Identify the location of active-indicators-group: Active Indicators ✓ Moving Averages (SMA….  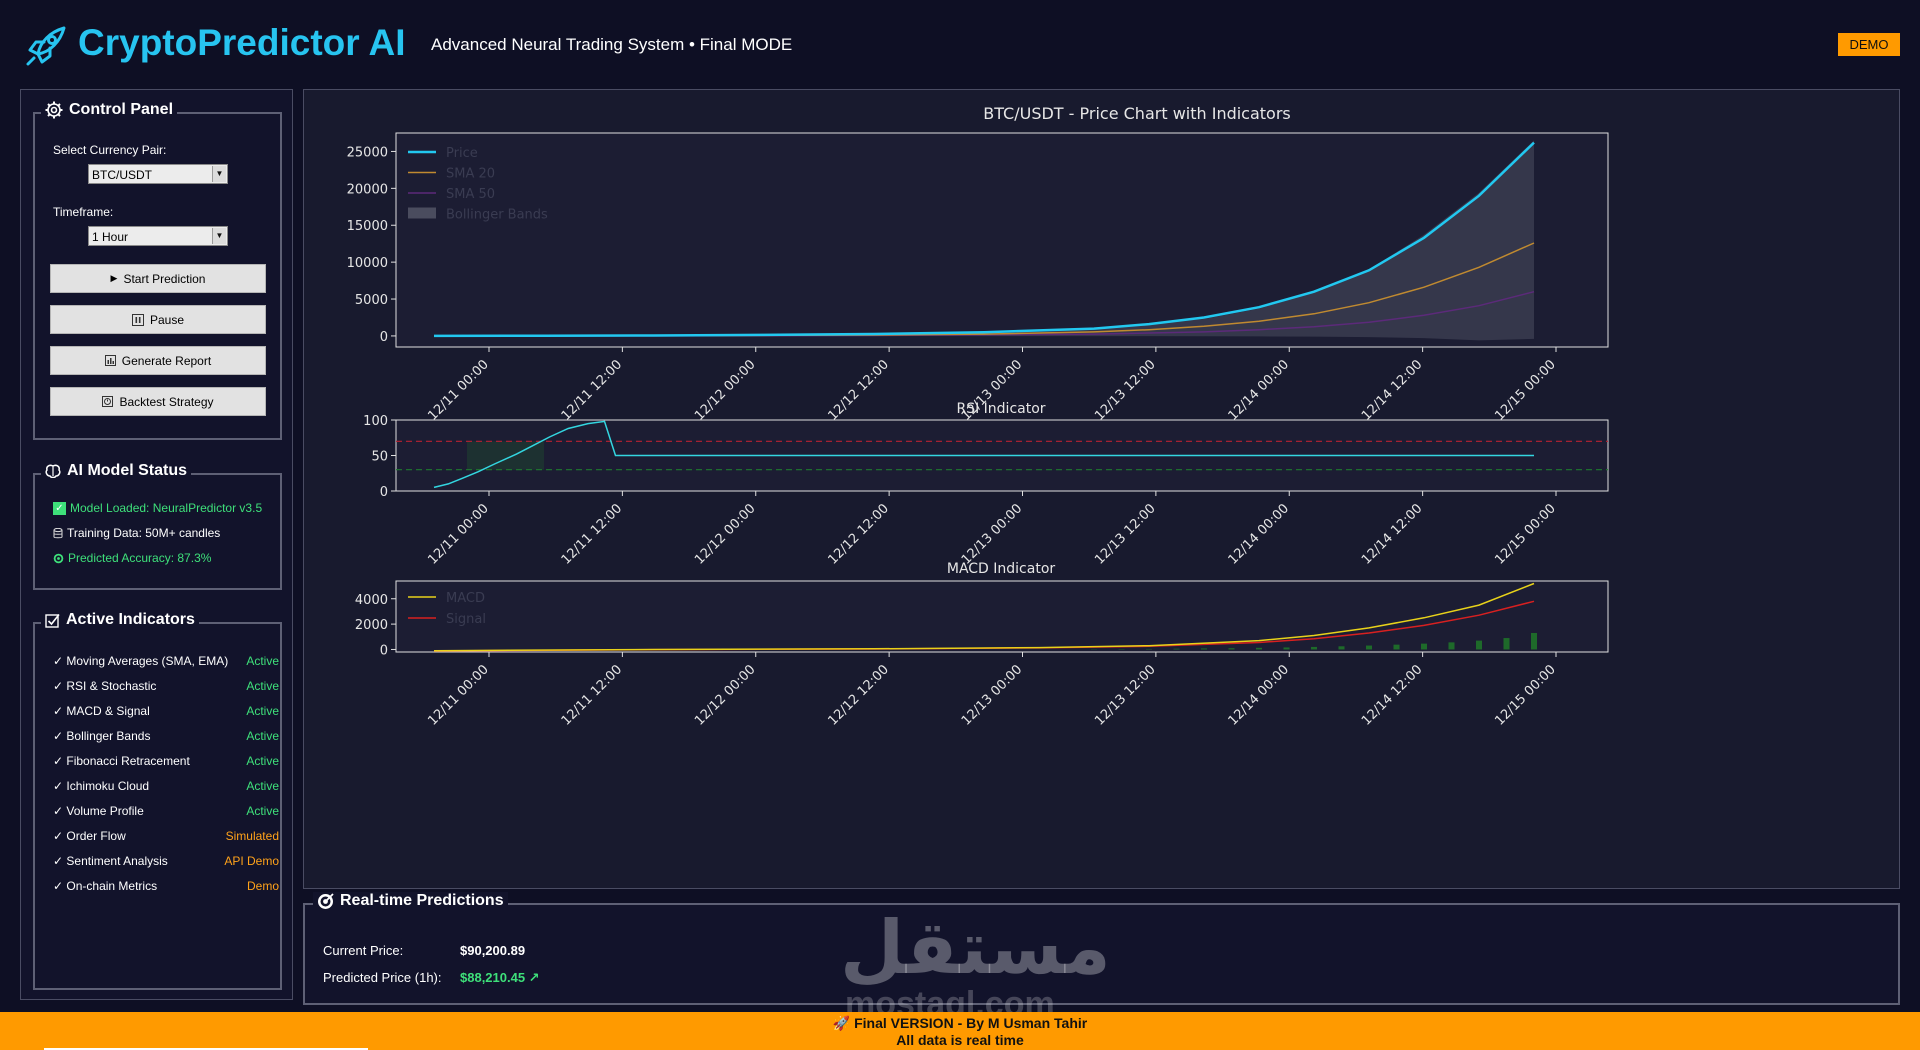
(157, 800).